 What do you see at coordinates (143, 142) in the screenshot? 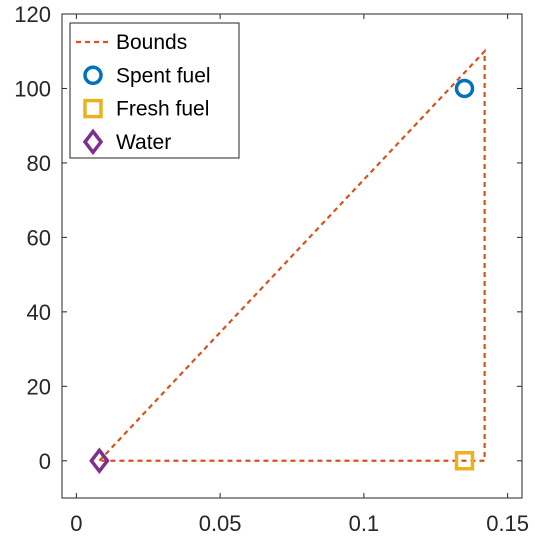
I see `legend-label-water: Water` at bounding box center [143, 142].